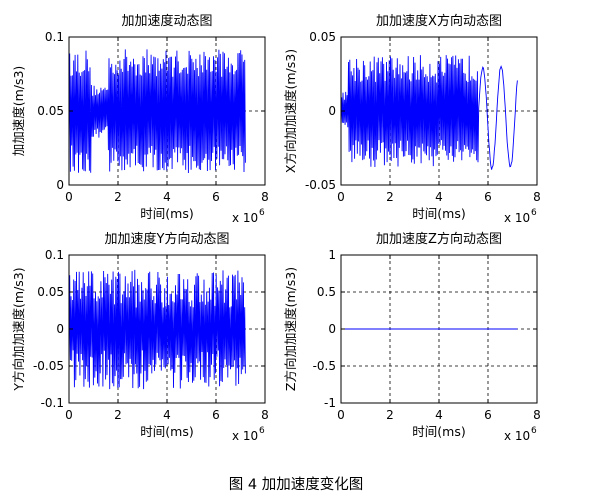 Image resolution: width=592 pixels, height=502 pixels. Describe the element at coordinates (330, 403) in the screenshot. I see `y-tick-label: -1` at that location.